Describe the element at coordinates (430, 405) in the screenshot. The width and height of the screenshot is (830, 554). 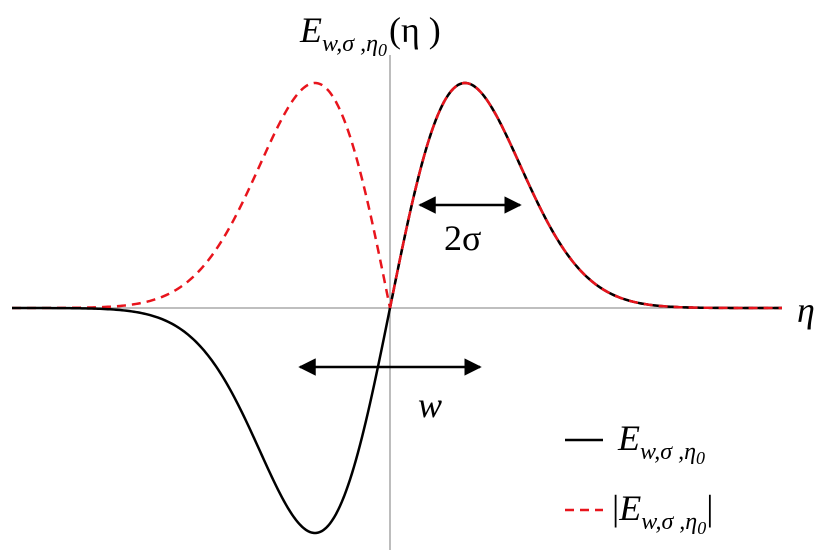
I see `w-label: w` at that location.